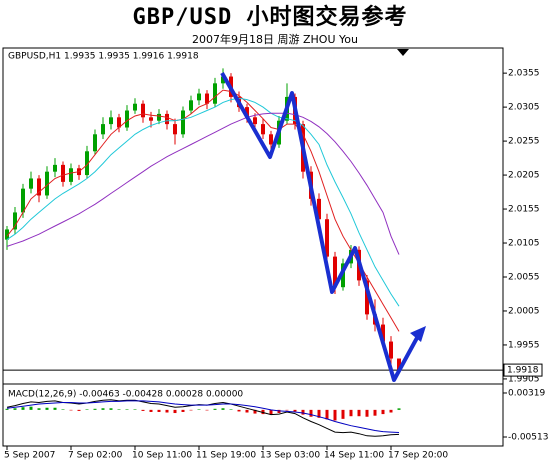 The image size is (550, 463). Describe the element at coordinates (528, 438) in the screenshot. I see `macd-y-tick-label: -0.00513` at that location.